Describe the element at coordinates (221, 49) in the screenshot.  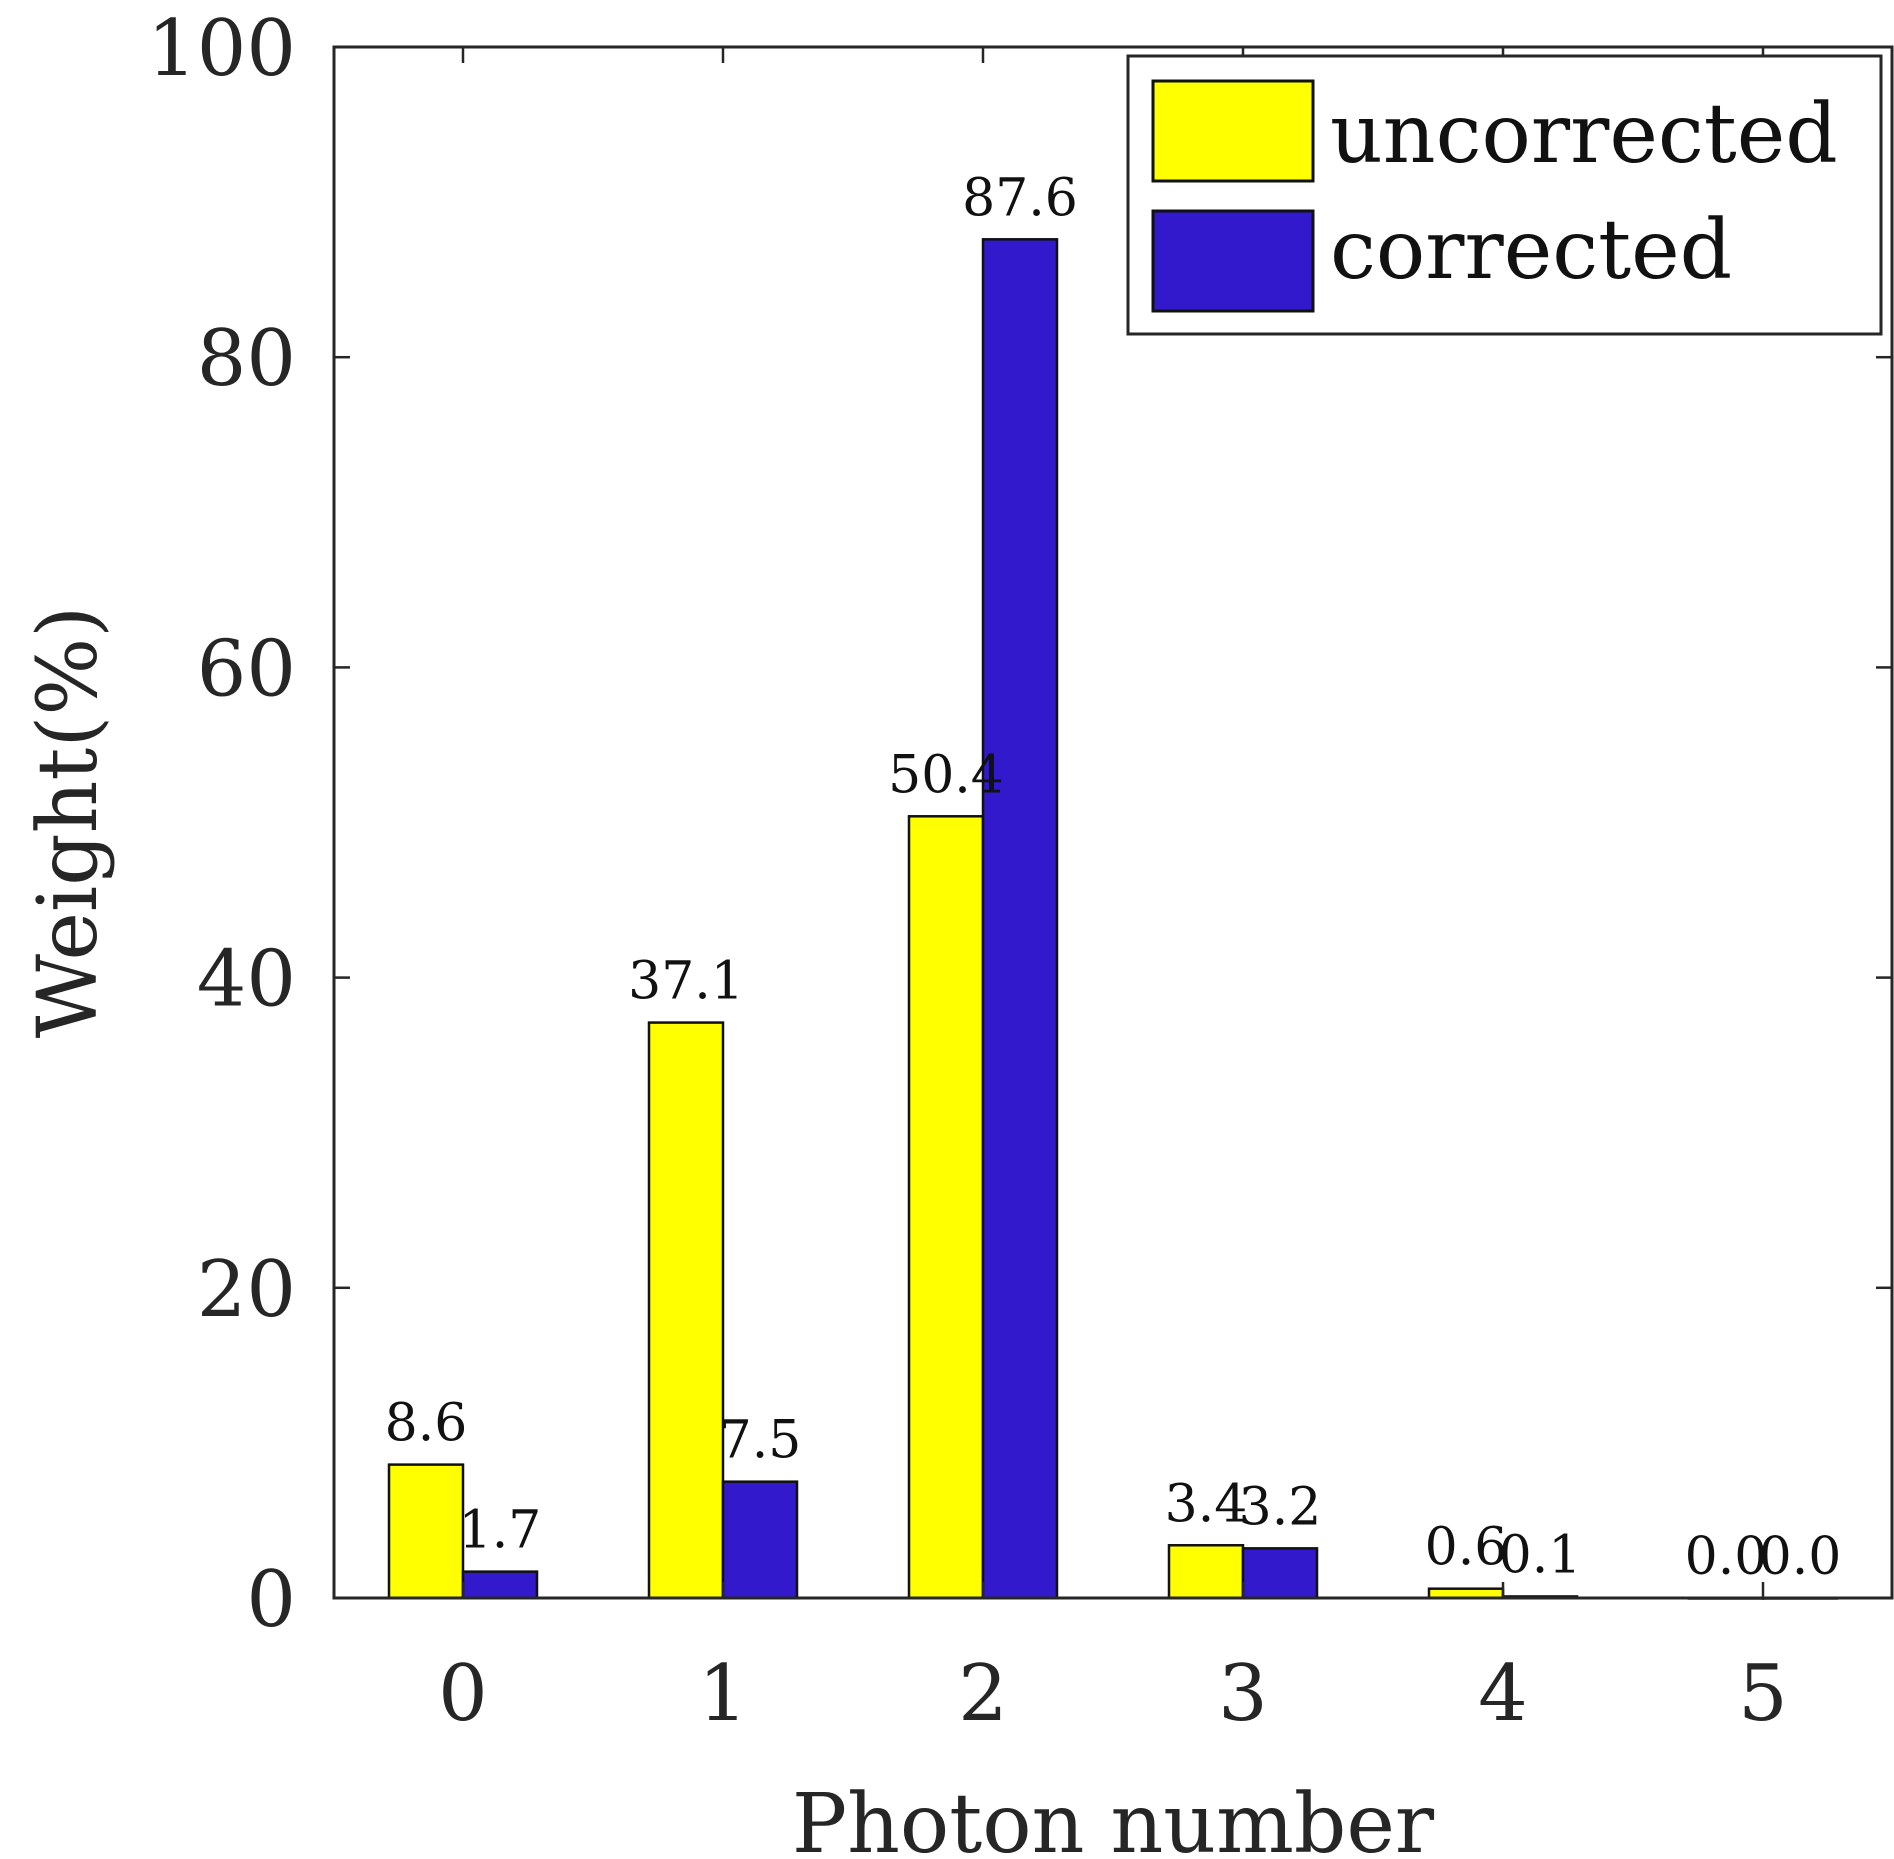
I see `y-tick-label-100: 100` at that location.